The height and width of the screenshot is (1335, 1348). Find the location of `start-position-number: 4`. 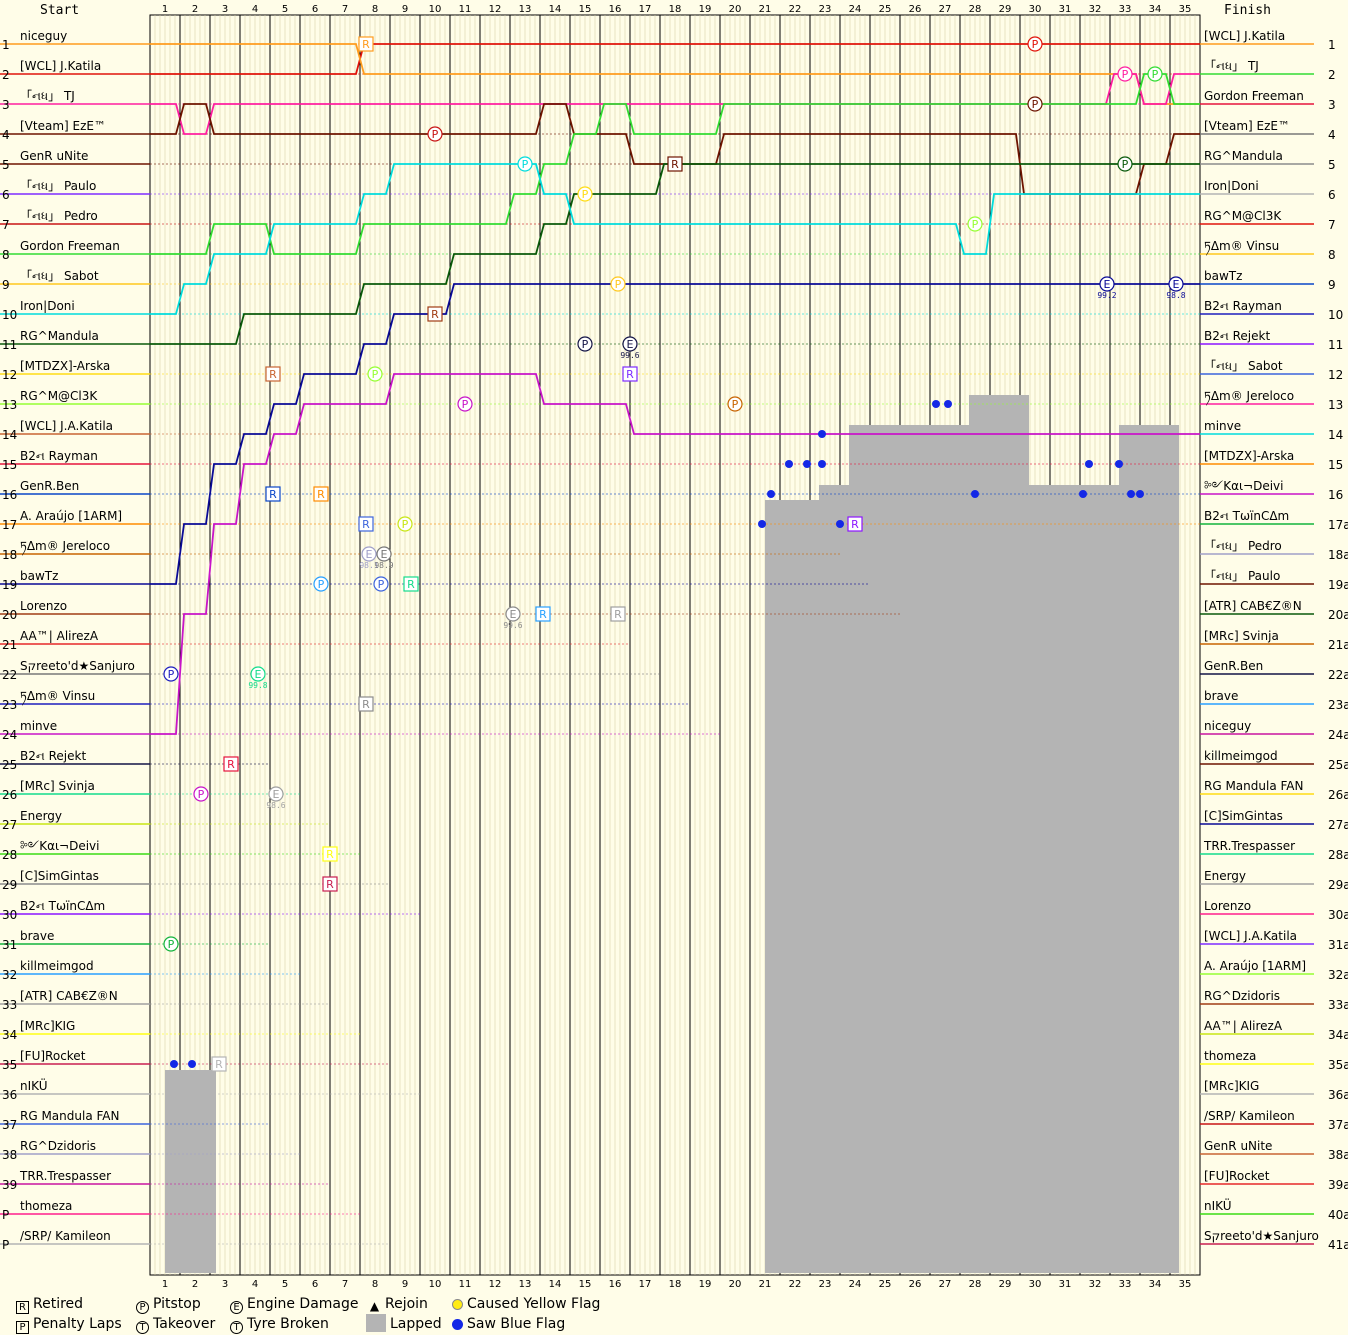

start-position-number: 4 is located at coordinates (6, 135).